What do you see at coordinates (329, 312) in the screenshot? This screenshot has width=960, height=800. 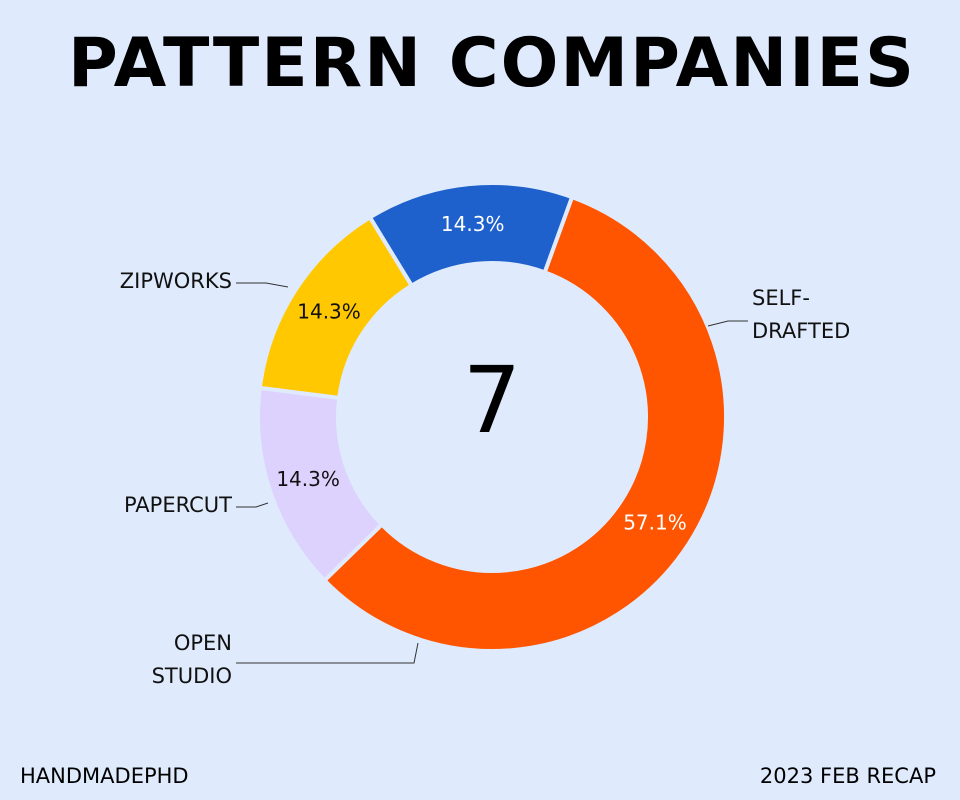 I see `percent-label-papercut: 14.3%` at bounding box center [329, 312].